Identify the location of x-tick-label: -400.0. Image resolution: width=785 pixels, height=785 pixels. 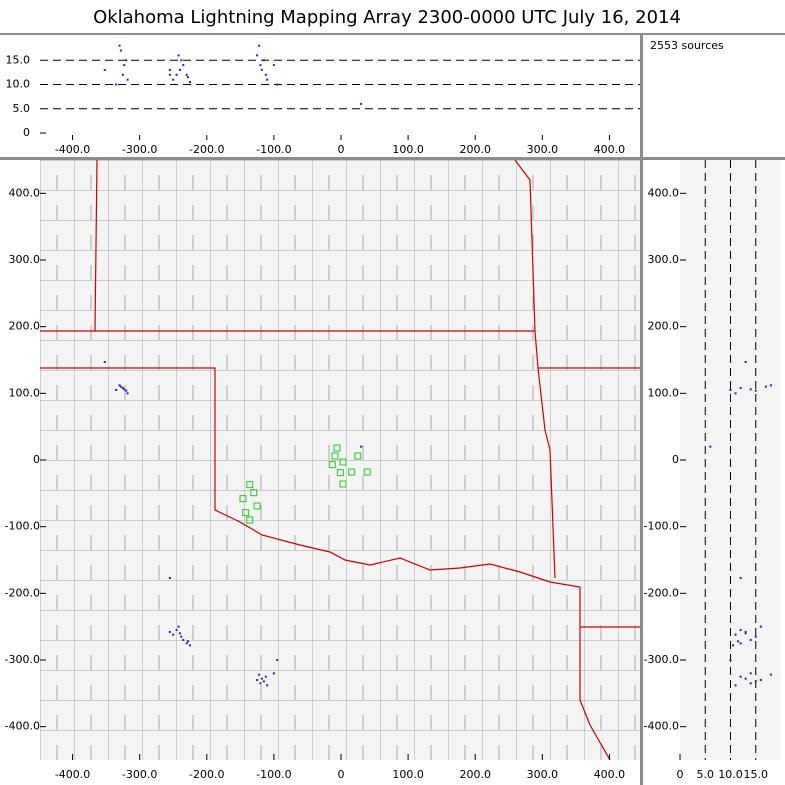
(72, 149).